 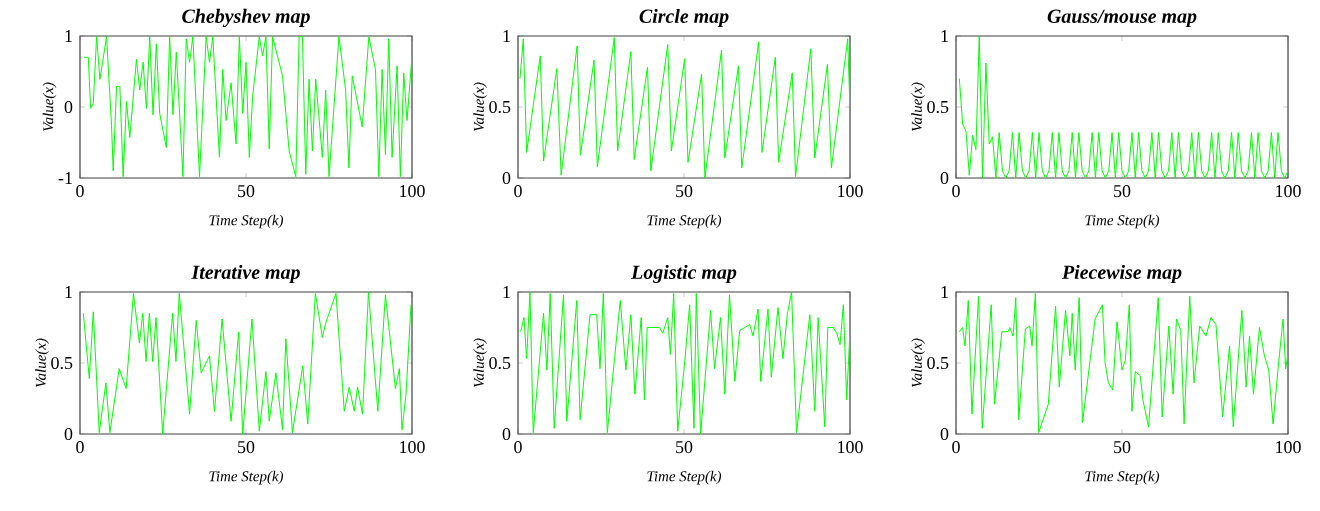 What do you see at coordinates (65, 178) in the screenshot?
I see `y-tick-label: -1` at bounding box center [65, 178].